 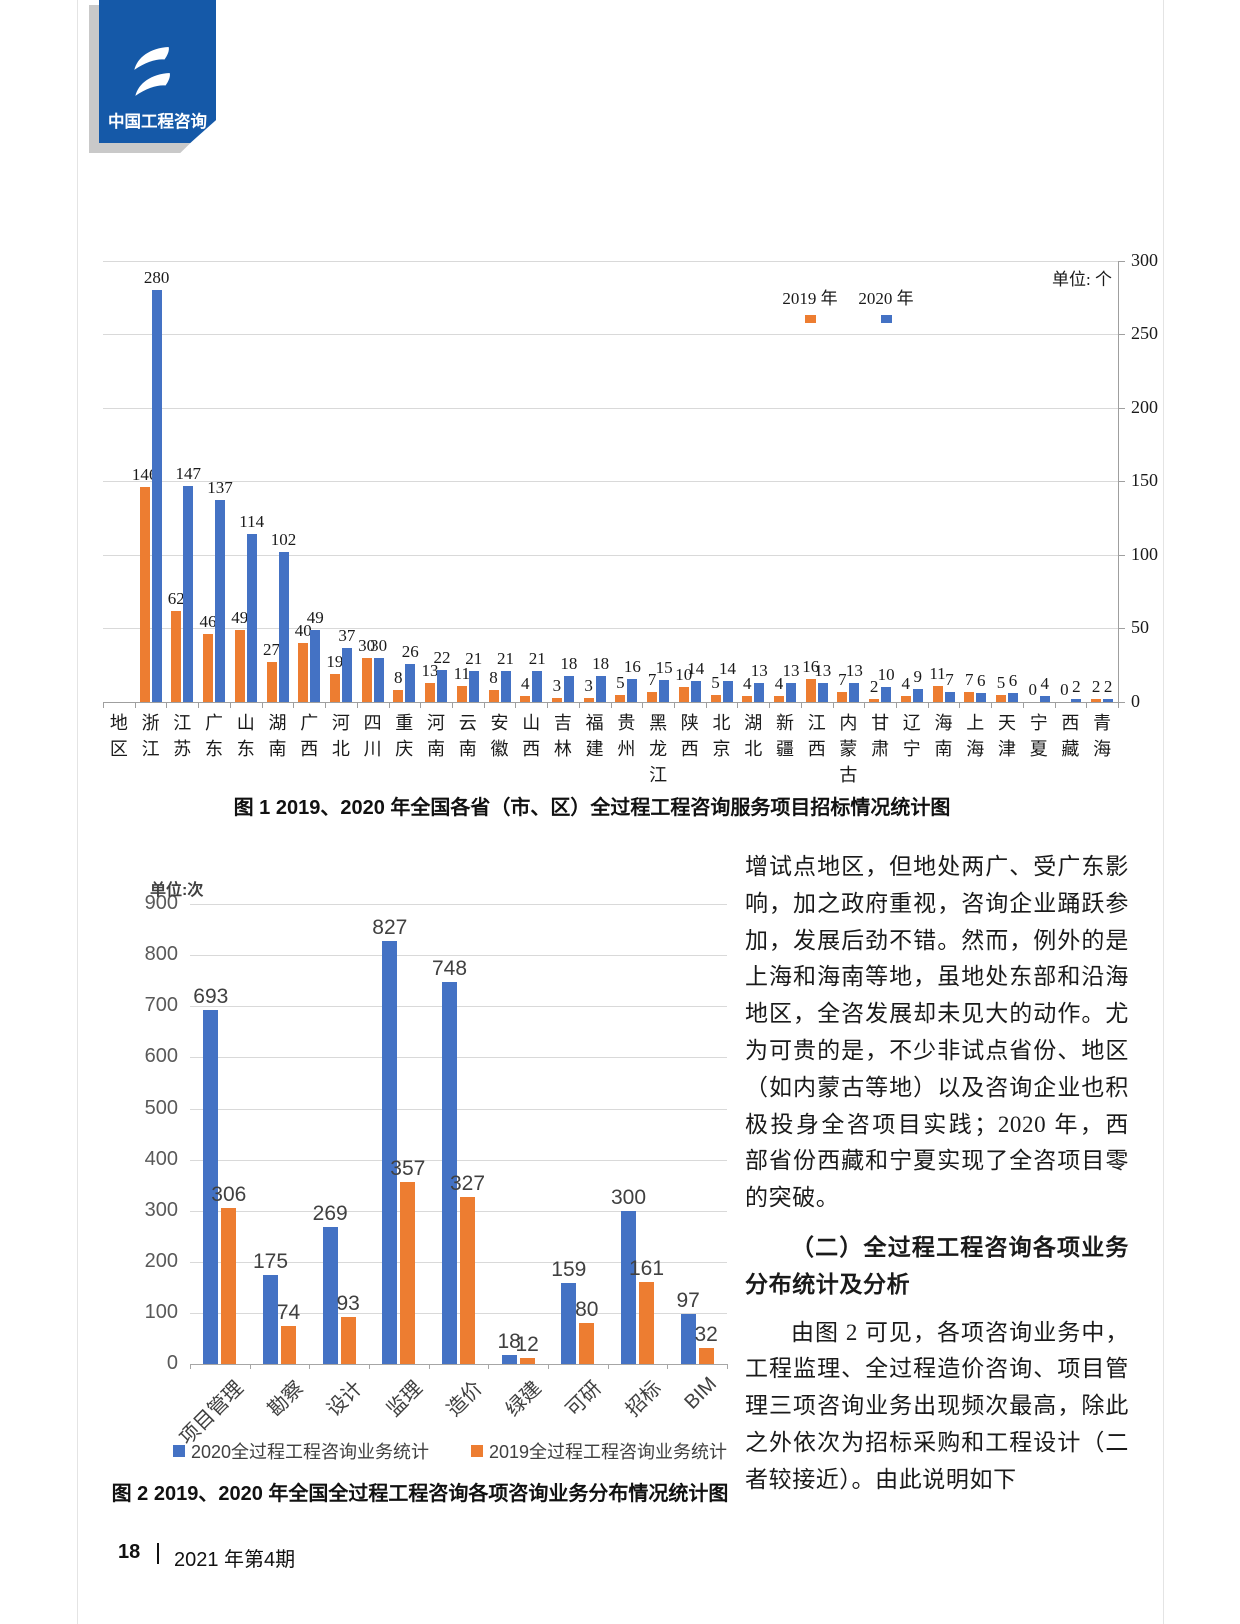 What do you see at coordinates (1118, 481) in the screenshot?
I see `y-axis-line` at bounding box center [1118, 481].